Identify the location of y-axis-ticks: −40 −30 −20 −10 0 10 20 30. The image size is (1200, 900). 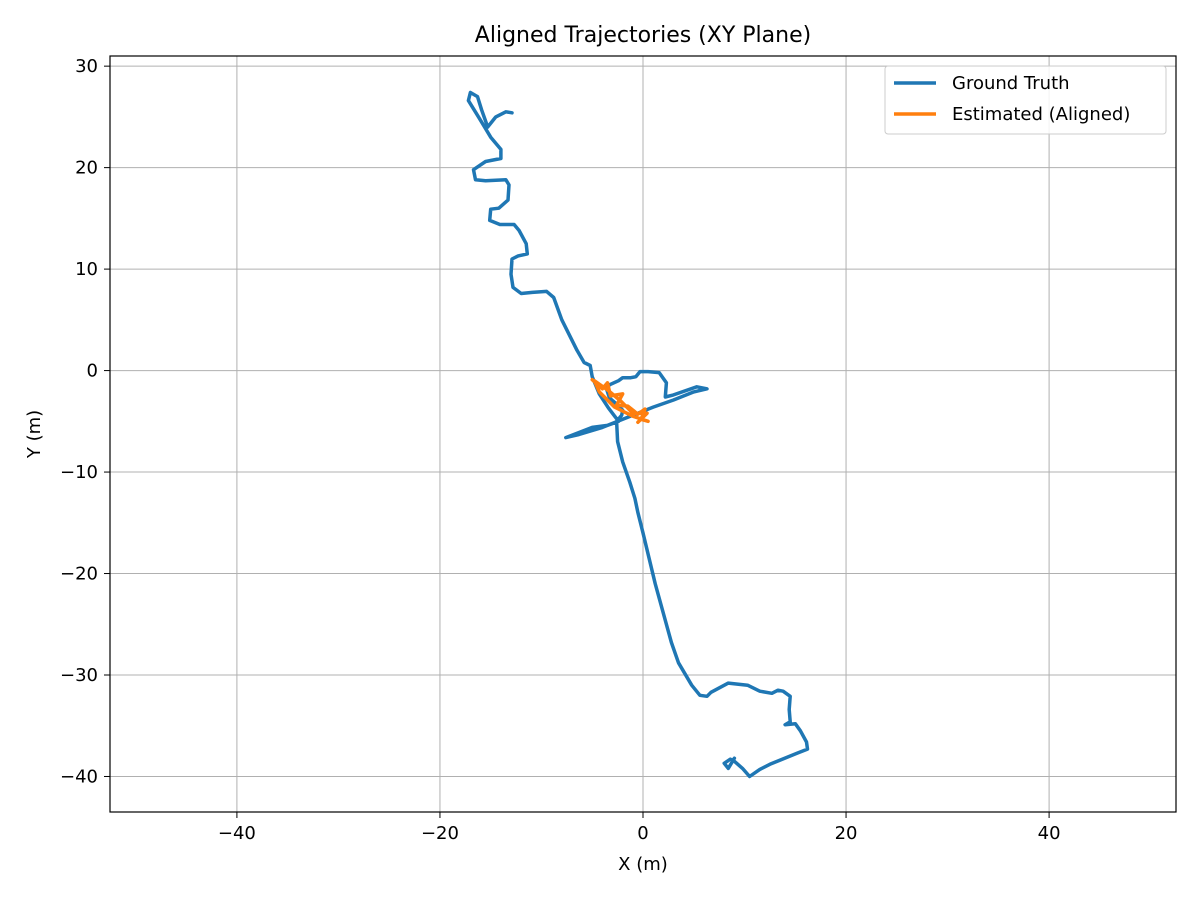
(85, 421).